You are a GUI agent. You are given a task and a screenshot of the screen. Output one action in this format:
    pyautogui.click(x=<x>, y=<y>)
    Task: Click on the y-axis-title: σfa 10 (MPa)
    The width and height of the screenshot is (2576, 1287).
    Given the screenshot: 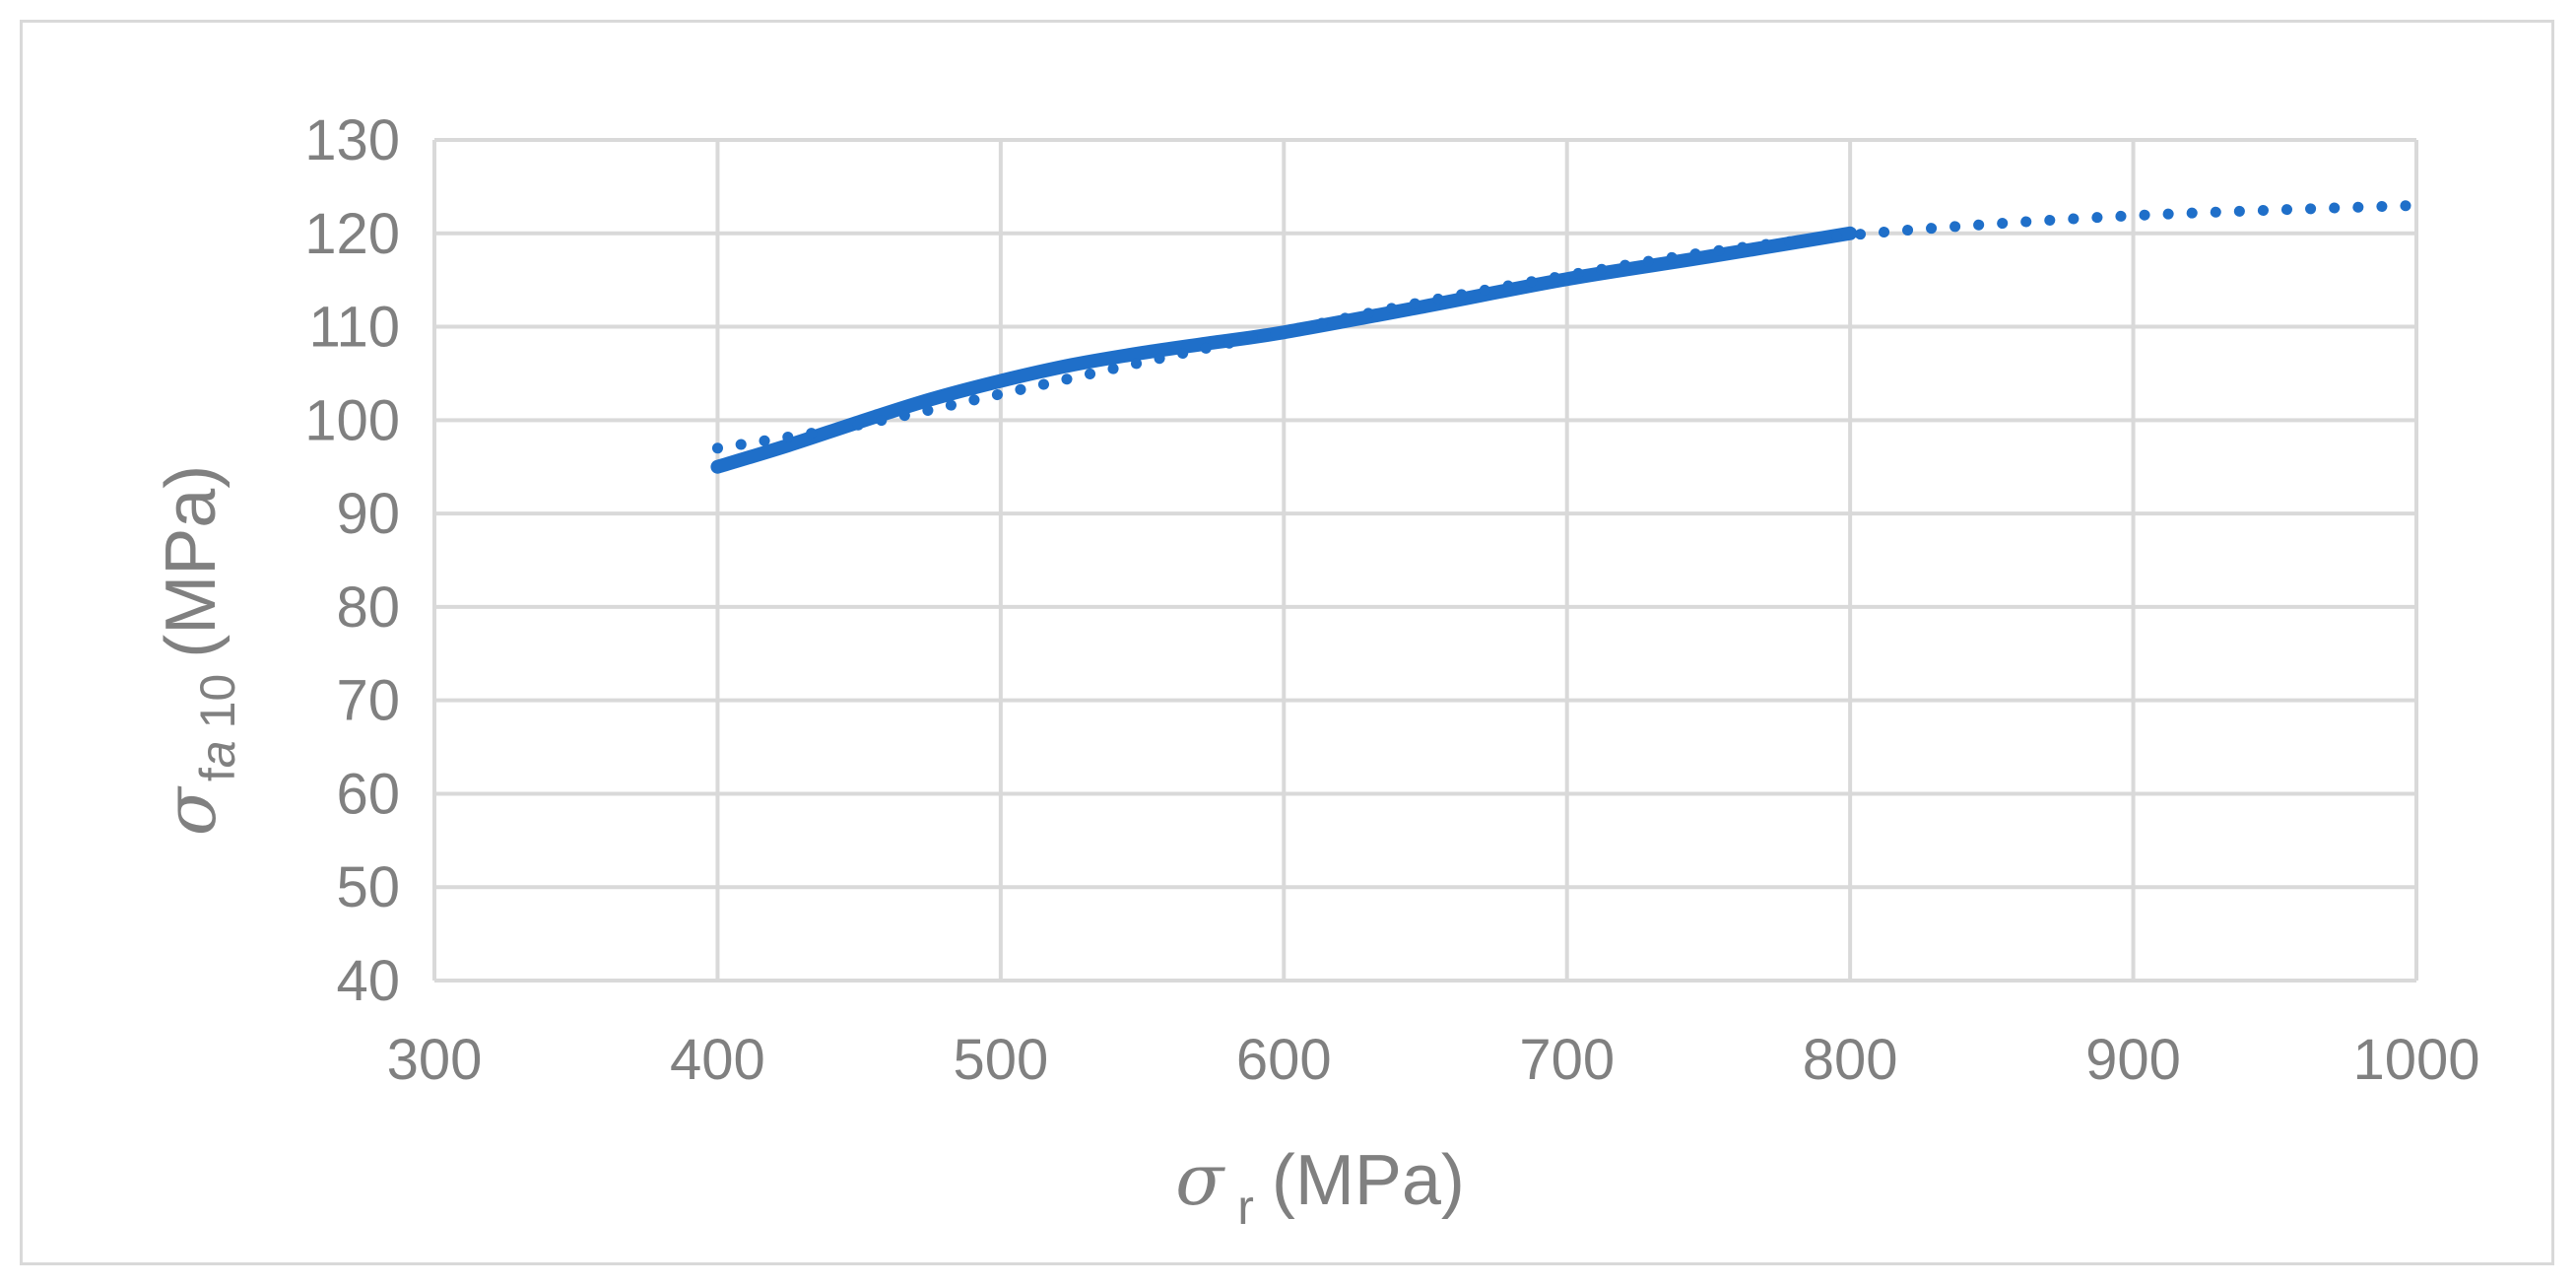 What is the action you would take?
    pyautogui.click(x=197, y=651)
    